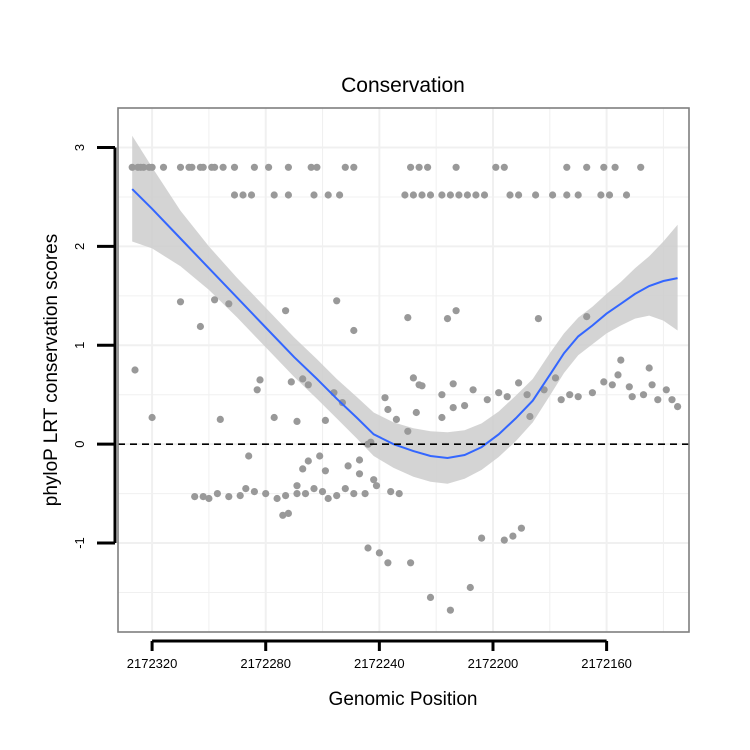  I want to click on y-tick-label: 0, so click(79, 444).